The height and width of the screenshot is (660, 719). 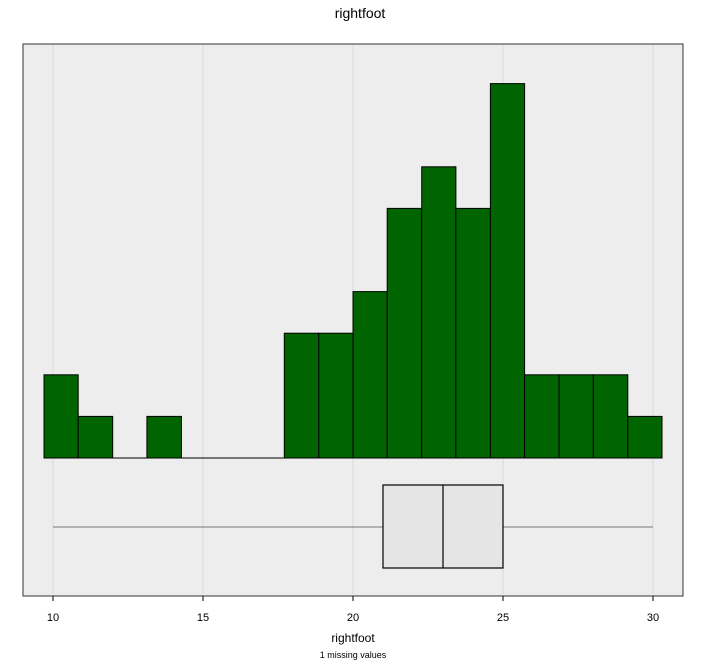 What do you see at coordinates (203, 618) in the screenshot?
I see `x-tick-label-1: 15` at bounding box center [203, 618].